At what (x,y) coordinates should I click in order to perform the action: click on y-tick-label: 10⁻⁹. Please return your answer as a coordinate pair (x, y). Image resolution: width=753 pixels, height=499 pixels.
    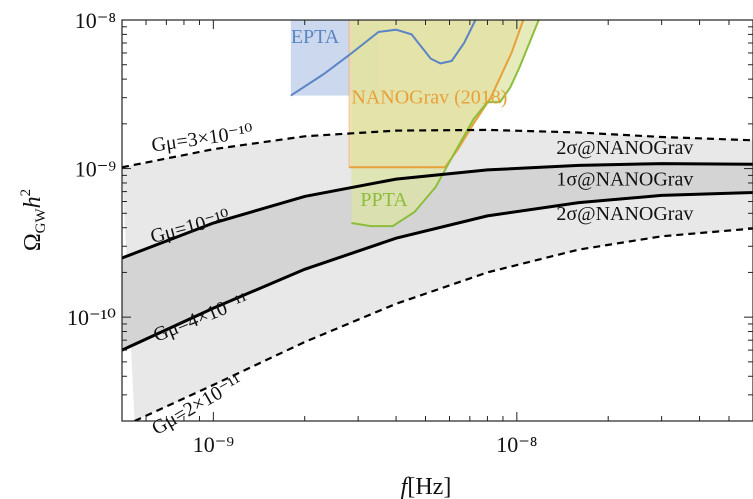
    Looking at the image, I should click on (96, 169).